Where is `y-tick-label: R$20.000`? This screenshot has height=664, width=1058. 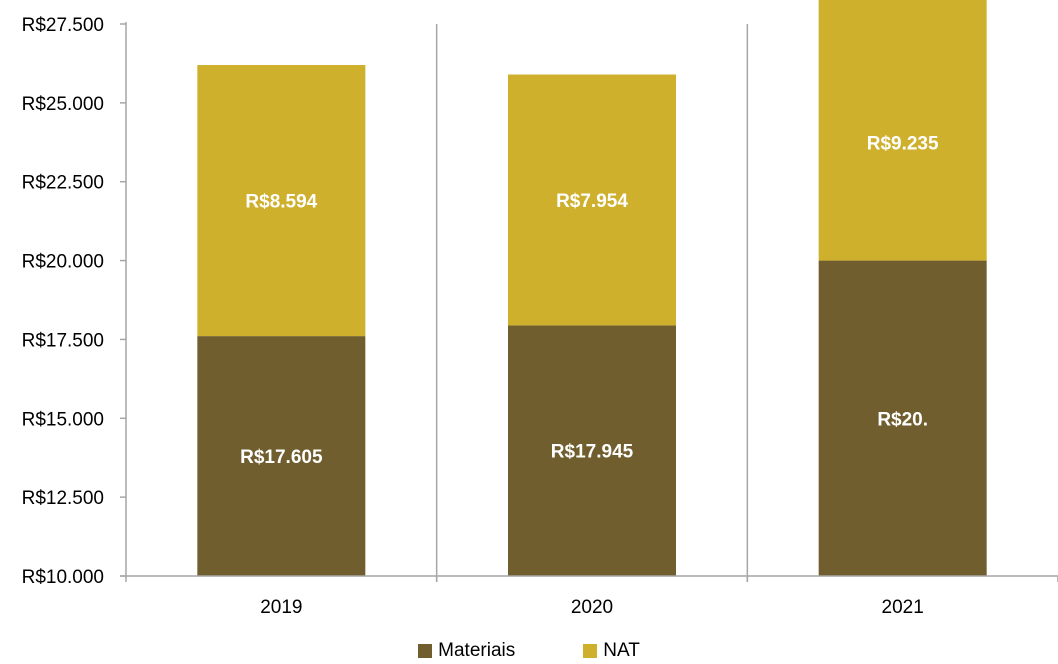 y-tick-label: R$20.000 is located at coordinates (63, 262).